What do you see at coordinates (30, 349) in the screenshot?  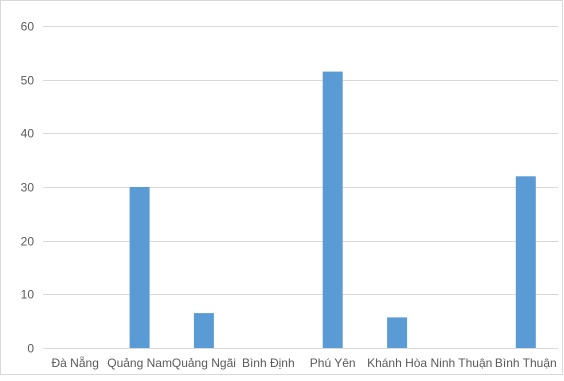 I see `y-tick-label: 0` at bounding box center [30, 349].